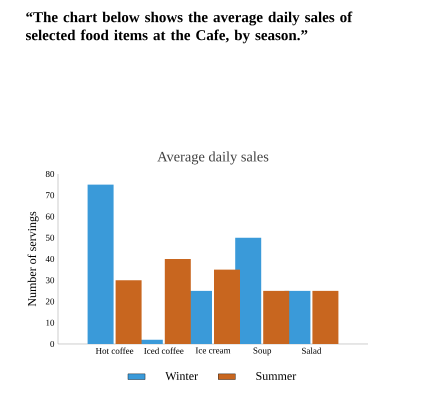  I want to click on y-tick-label: 50, so click(50, 237).